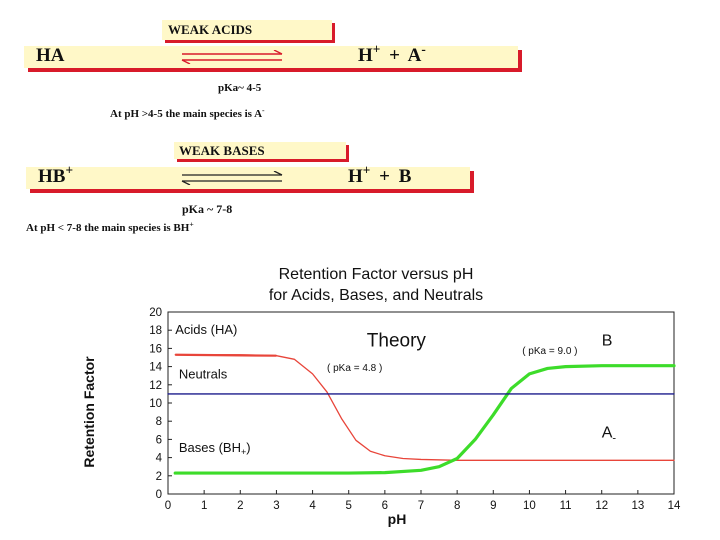  I want to click on weak-acids-title-box: WEAK ACIDS, so click(247, 30).